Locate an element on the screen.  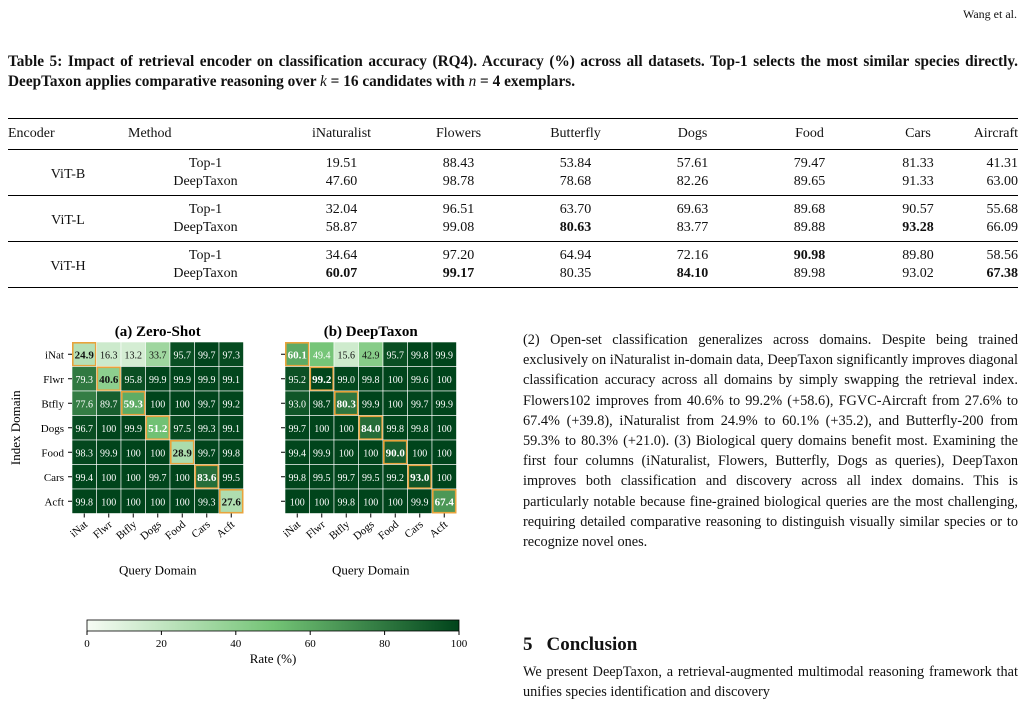
heatmap-cell-label: 13.2 is located at coordinates (134, 355).